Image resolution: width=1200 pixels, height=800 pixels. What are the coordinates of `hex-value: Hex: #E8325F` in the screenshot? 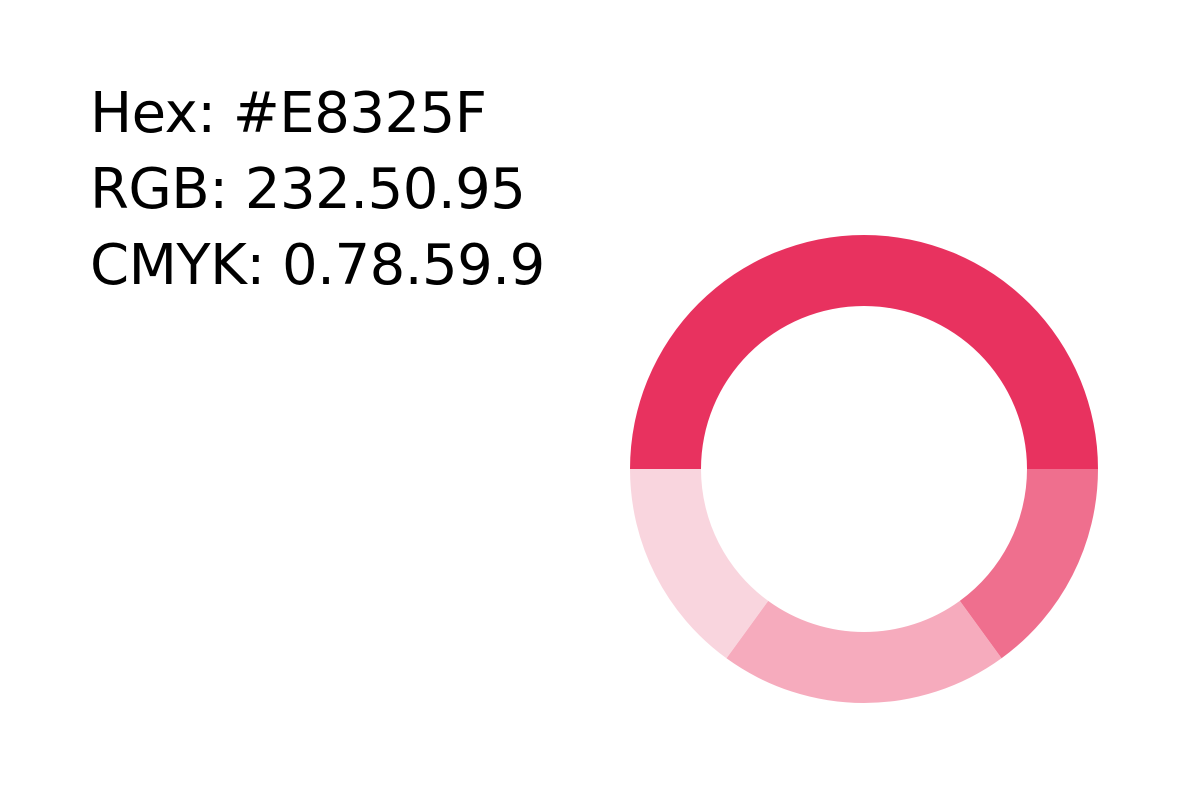 It's located at (288, 113).